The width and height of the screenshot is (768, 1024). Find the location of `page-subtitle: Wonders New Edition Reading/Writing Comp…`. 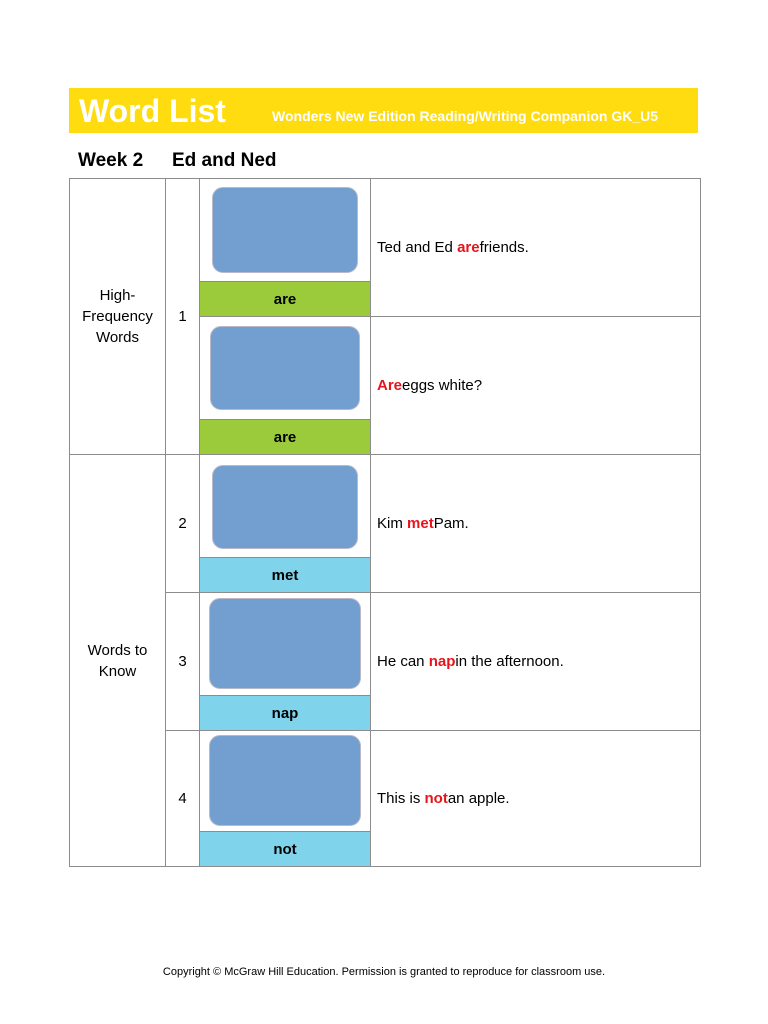

page-subtitle: Wonders New Edition Reading/Writing Comp… is located at coordinates (465, 116).